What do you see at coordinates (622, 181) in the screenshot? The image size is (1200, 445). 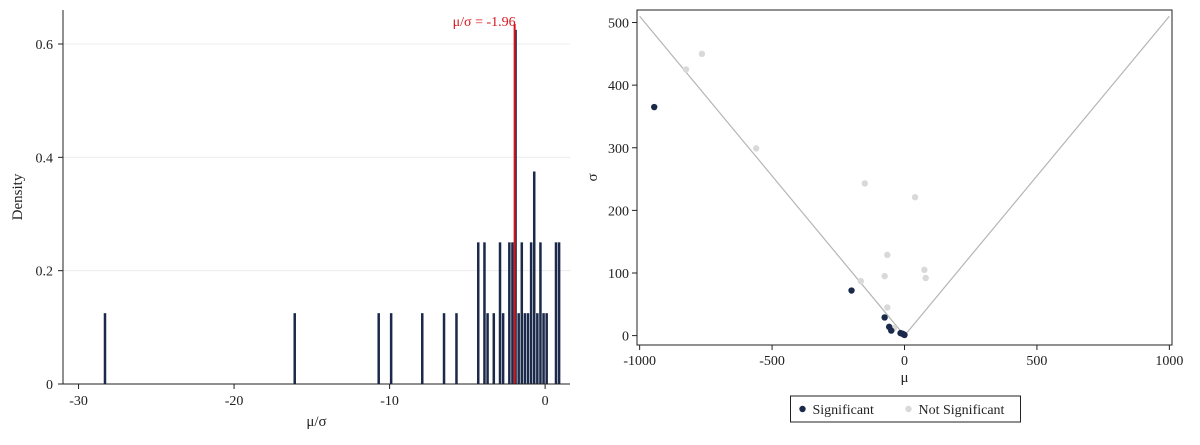 I see `scatter-y-ticks: 0 100 200 300 400 500` at bounding box center [622, 181].